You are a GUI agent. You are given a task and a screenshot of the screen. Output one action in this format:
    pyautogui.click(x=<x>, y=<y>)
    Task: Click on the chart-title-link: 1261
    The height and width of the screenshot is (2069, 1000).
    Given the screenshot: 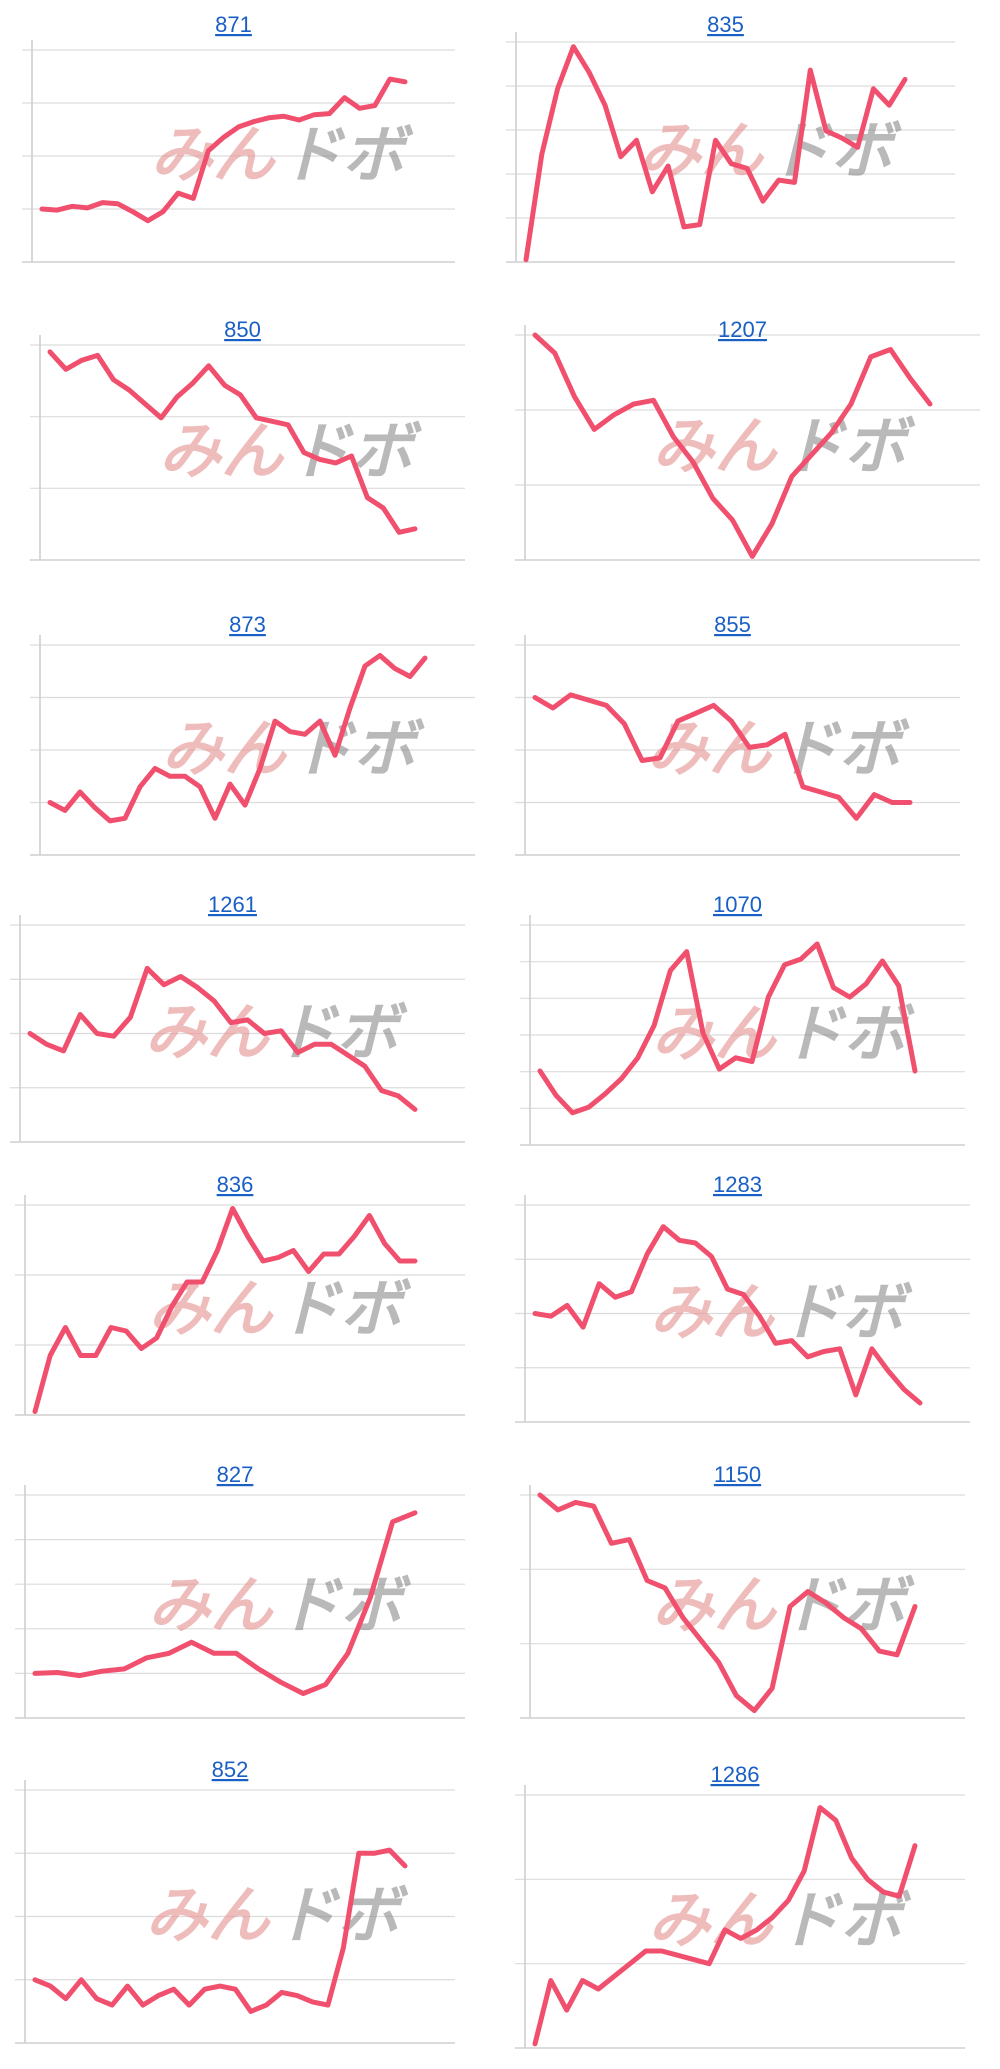 What is the action you would take?
    pyautogui.click(x=232, y=904)
    